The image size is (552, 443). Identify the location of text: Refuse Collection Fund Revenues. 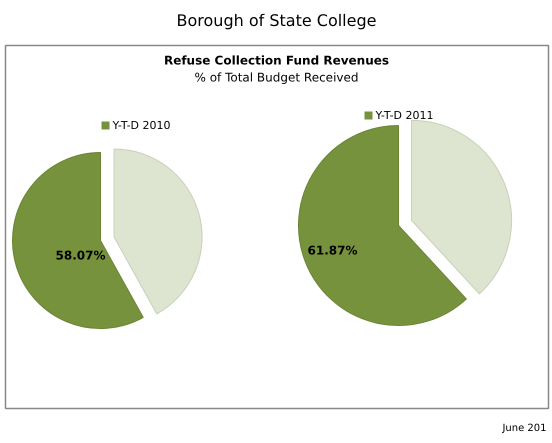
(277, 61).